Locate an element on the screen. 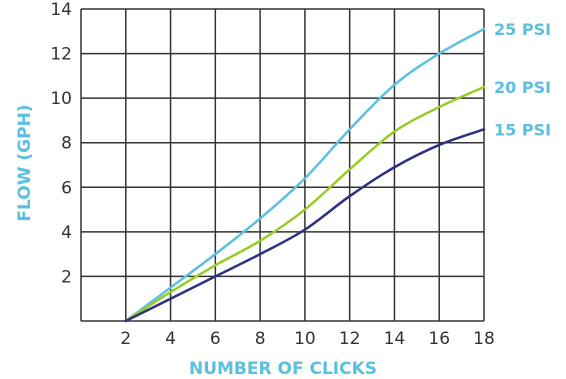  y-tick-labels: 2 4 6 8 10 12 14 is located at coordinates (61, 143).